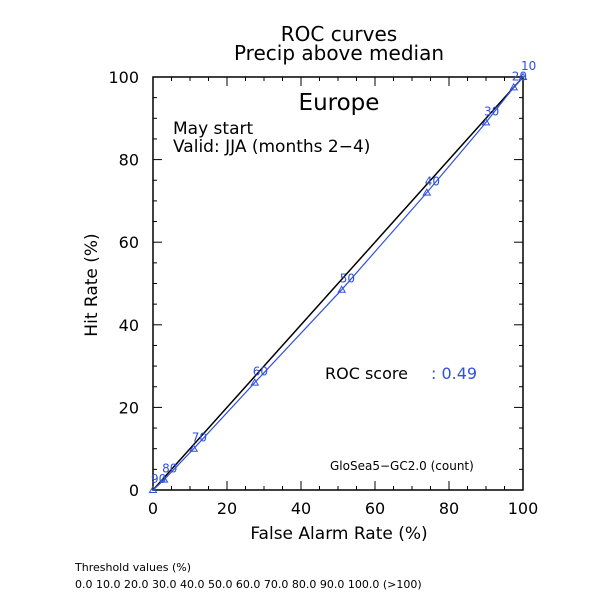 Image resolution: width=600 pixels, height=600 pixels. I want to click on threshold-point-label: 50, so click(347, 279).